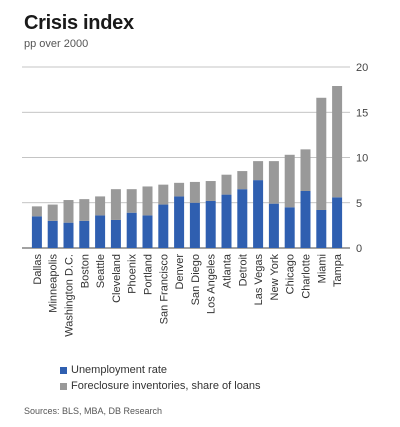 The width and height of the screenshot is (400, 427). What do you see at coordinates (163, 226) in the screenshot?
I see `bar-unemployment-san-francisco` at bounding box center [163, 226].